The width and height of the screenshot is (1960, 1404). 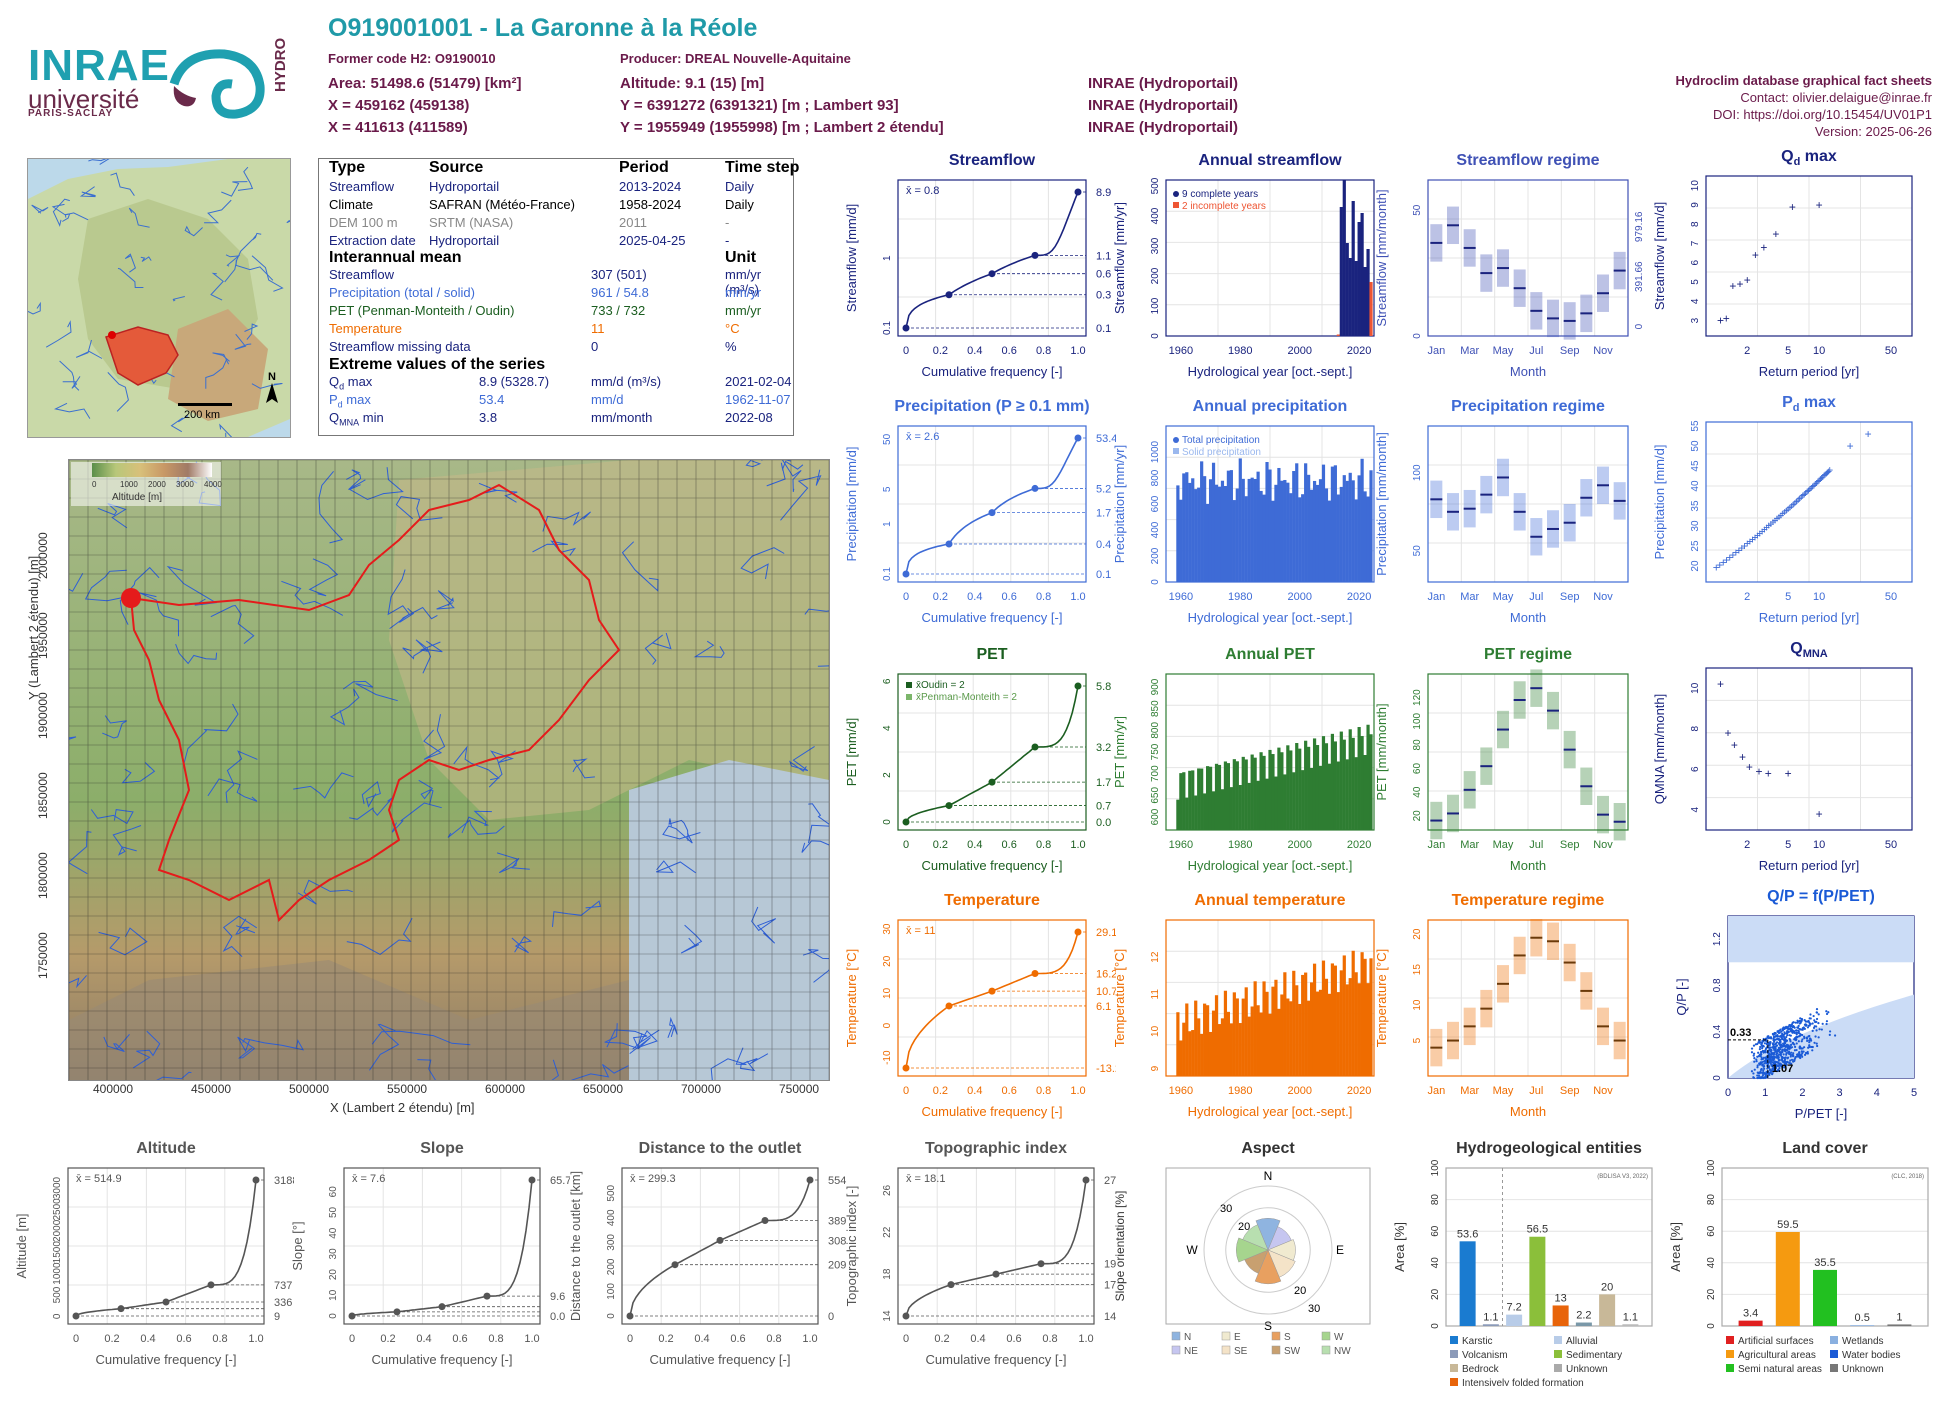 I want to click on chart-title: Distance to the outlet, so click(x=720, y=1148).